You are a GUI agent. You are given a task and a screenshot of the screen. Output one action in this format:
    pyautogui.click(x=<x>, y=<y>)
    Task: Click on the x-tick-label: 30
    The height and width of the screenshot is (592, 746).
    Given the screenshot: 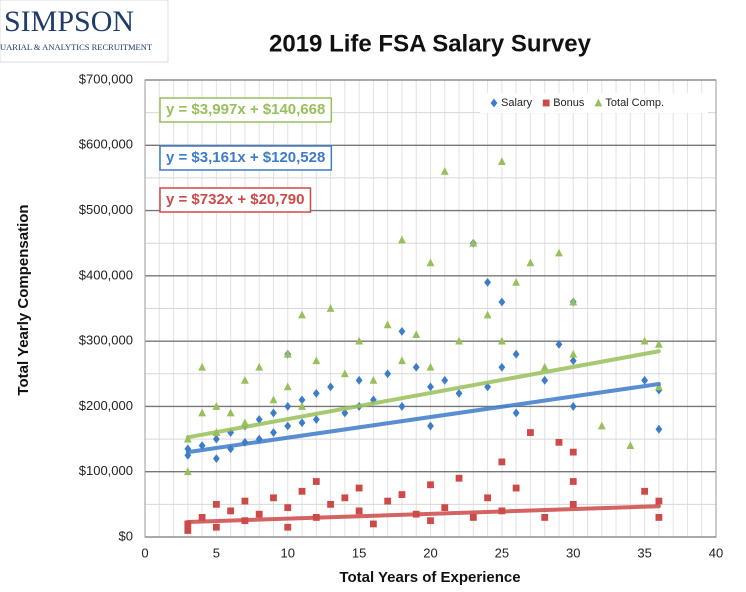 What is the action you would take?
    pyautogui.click(x=573, y=552)
    